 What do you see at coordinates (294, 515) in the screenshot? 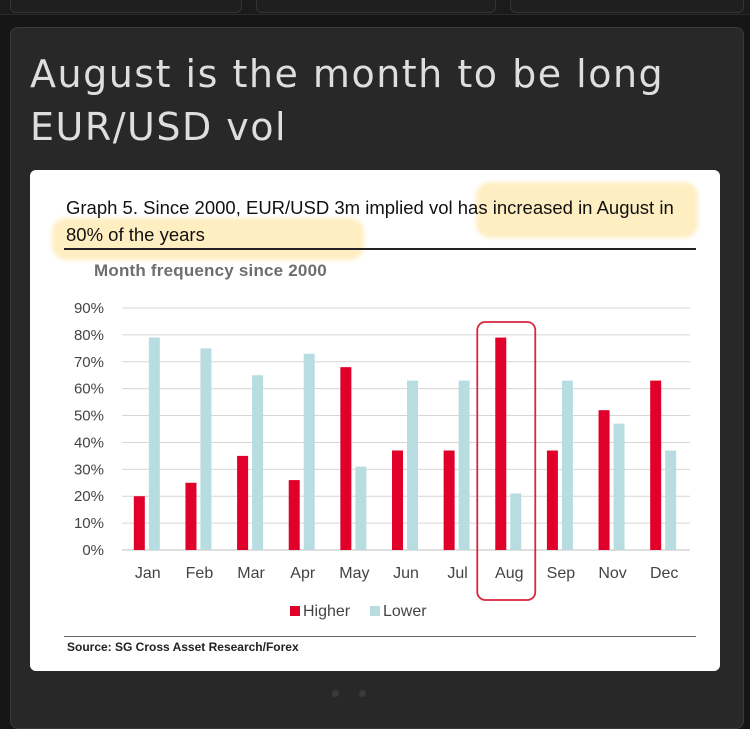
I see `bar-higher-apr` at bounding box center [294, 515].